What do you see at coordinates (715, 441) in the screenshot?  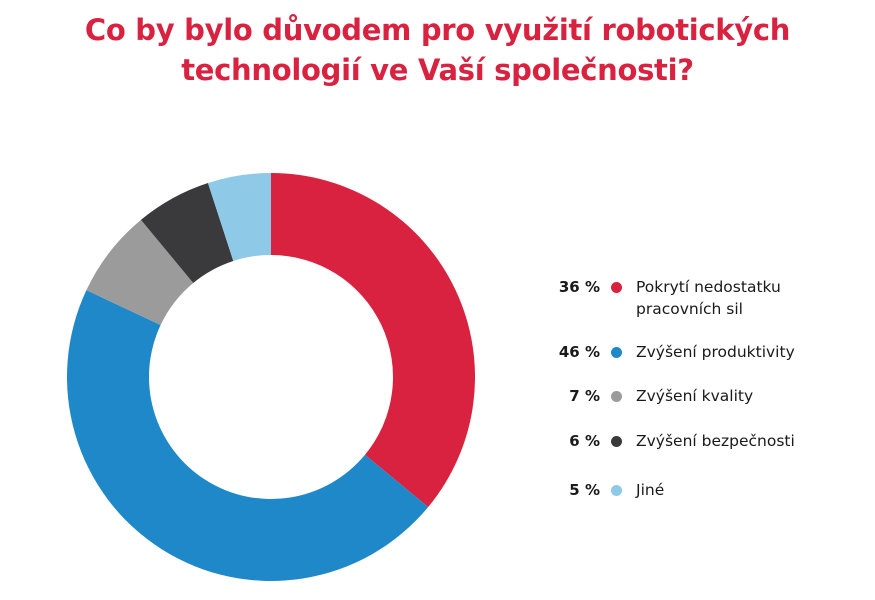 I see `legend-label-line: Zvýšení bezpečnosti` at bounding box center [715, 441].